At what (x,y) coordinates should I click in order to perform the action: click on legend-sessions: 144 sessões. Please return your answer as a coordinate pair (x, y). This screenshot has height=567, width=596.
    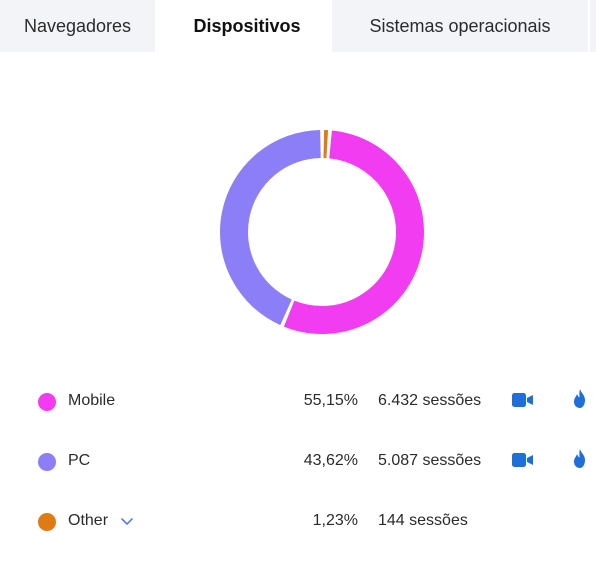
    Looking at the image, I should click on (423, 520).